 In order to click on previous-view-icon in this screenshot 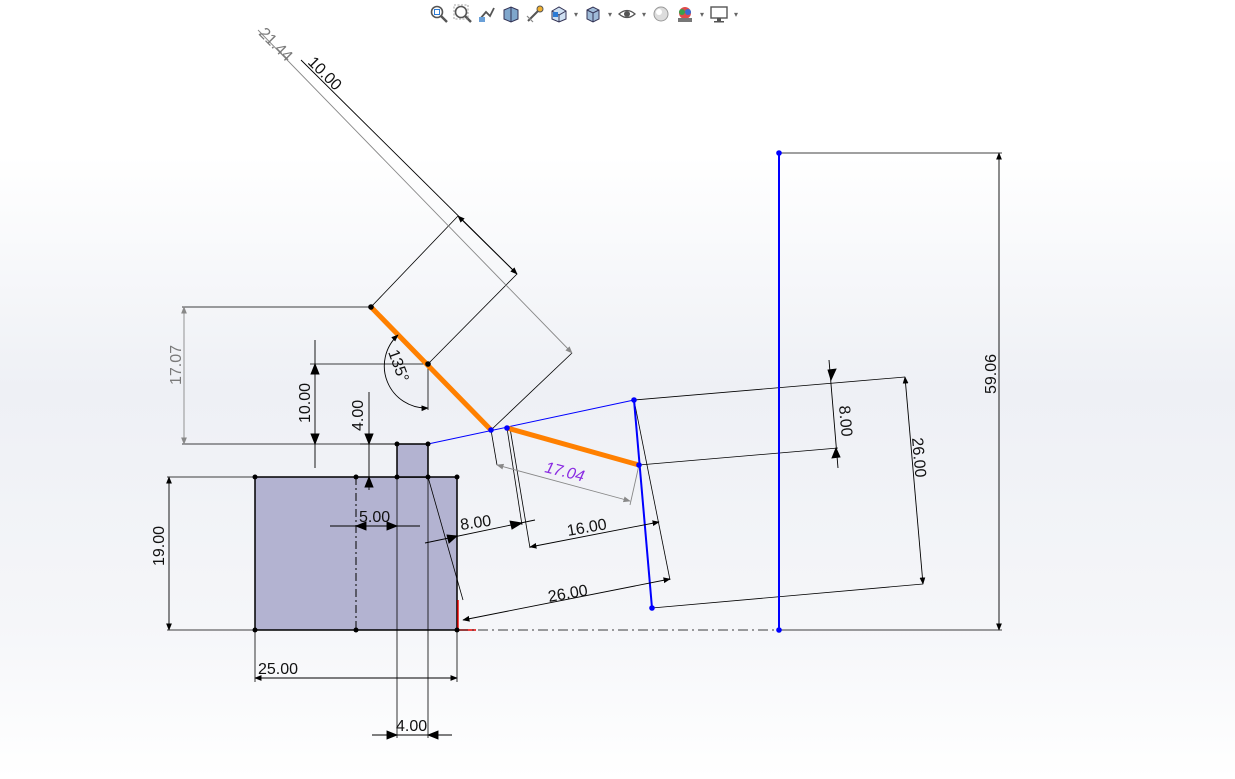, I will do `click(487, 14)`.